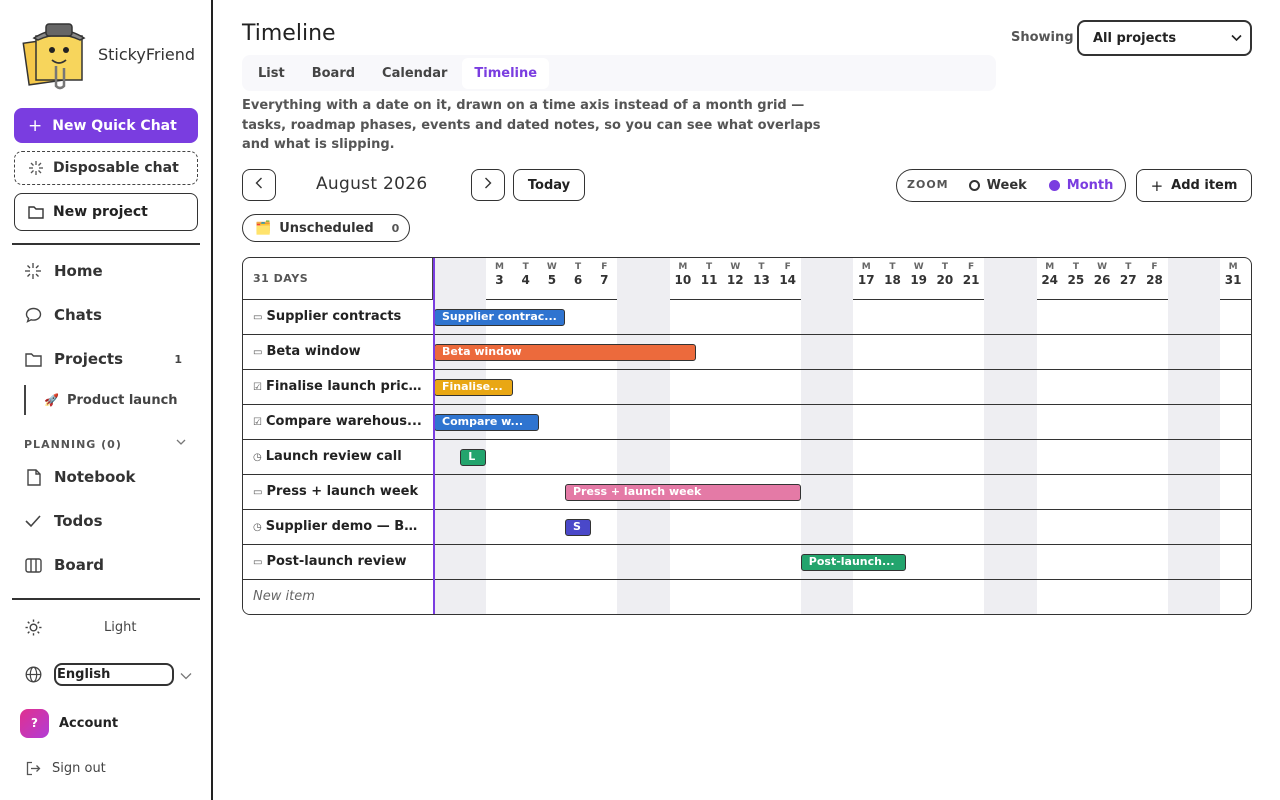 This screenshot has width=1280, height=800. What do you see at coordinates (747, 527) in the screenshot?
I see `table-row: ◷ Supplier demo — Ba... S` at bounding box center [747, 527].